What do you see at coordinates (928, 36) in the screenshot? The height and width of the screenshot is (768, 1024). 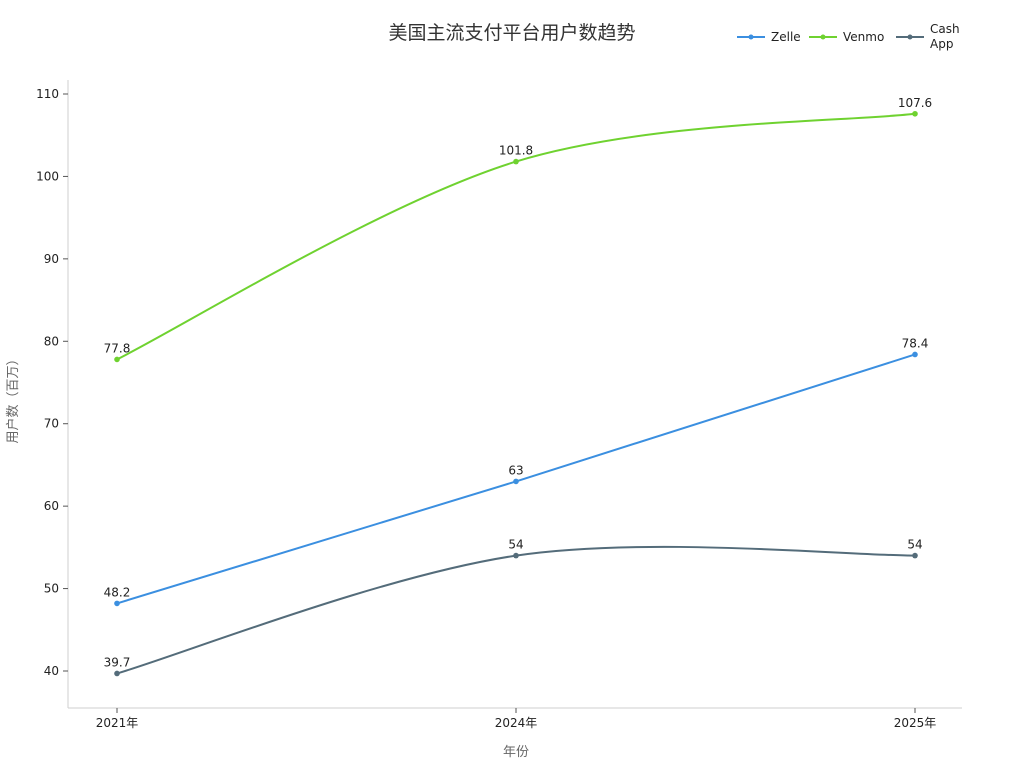 I see `legend-item-cash-app: Cash App` at bounding box center [928, 36].